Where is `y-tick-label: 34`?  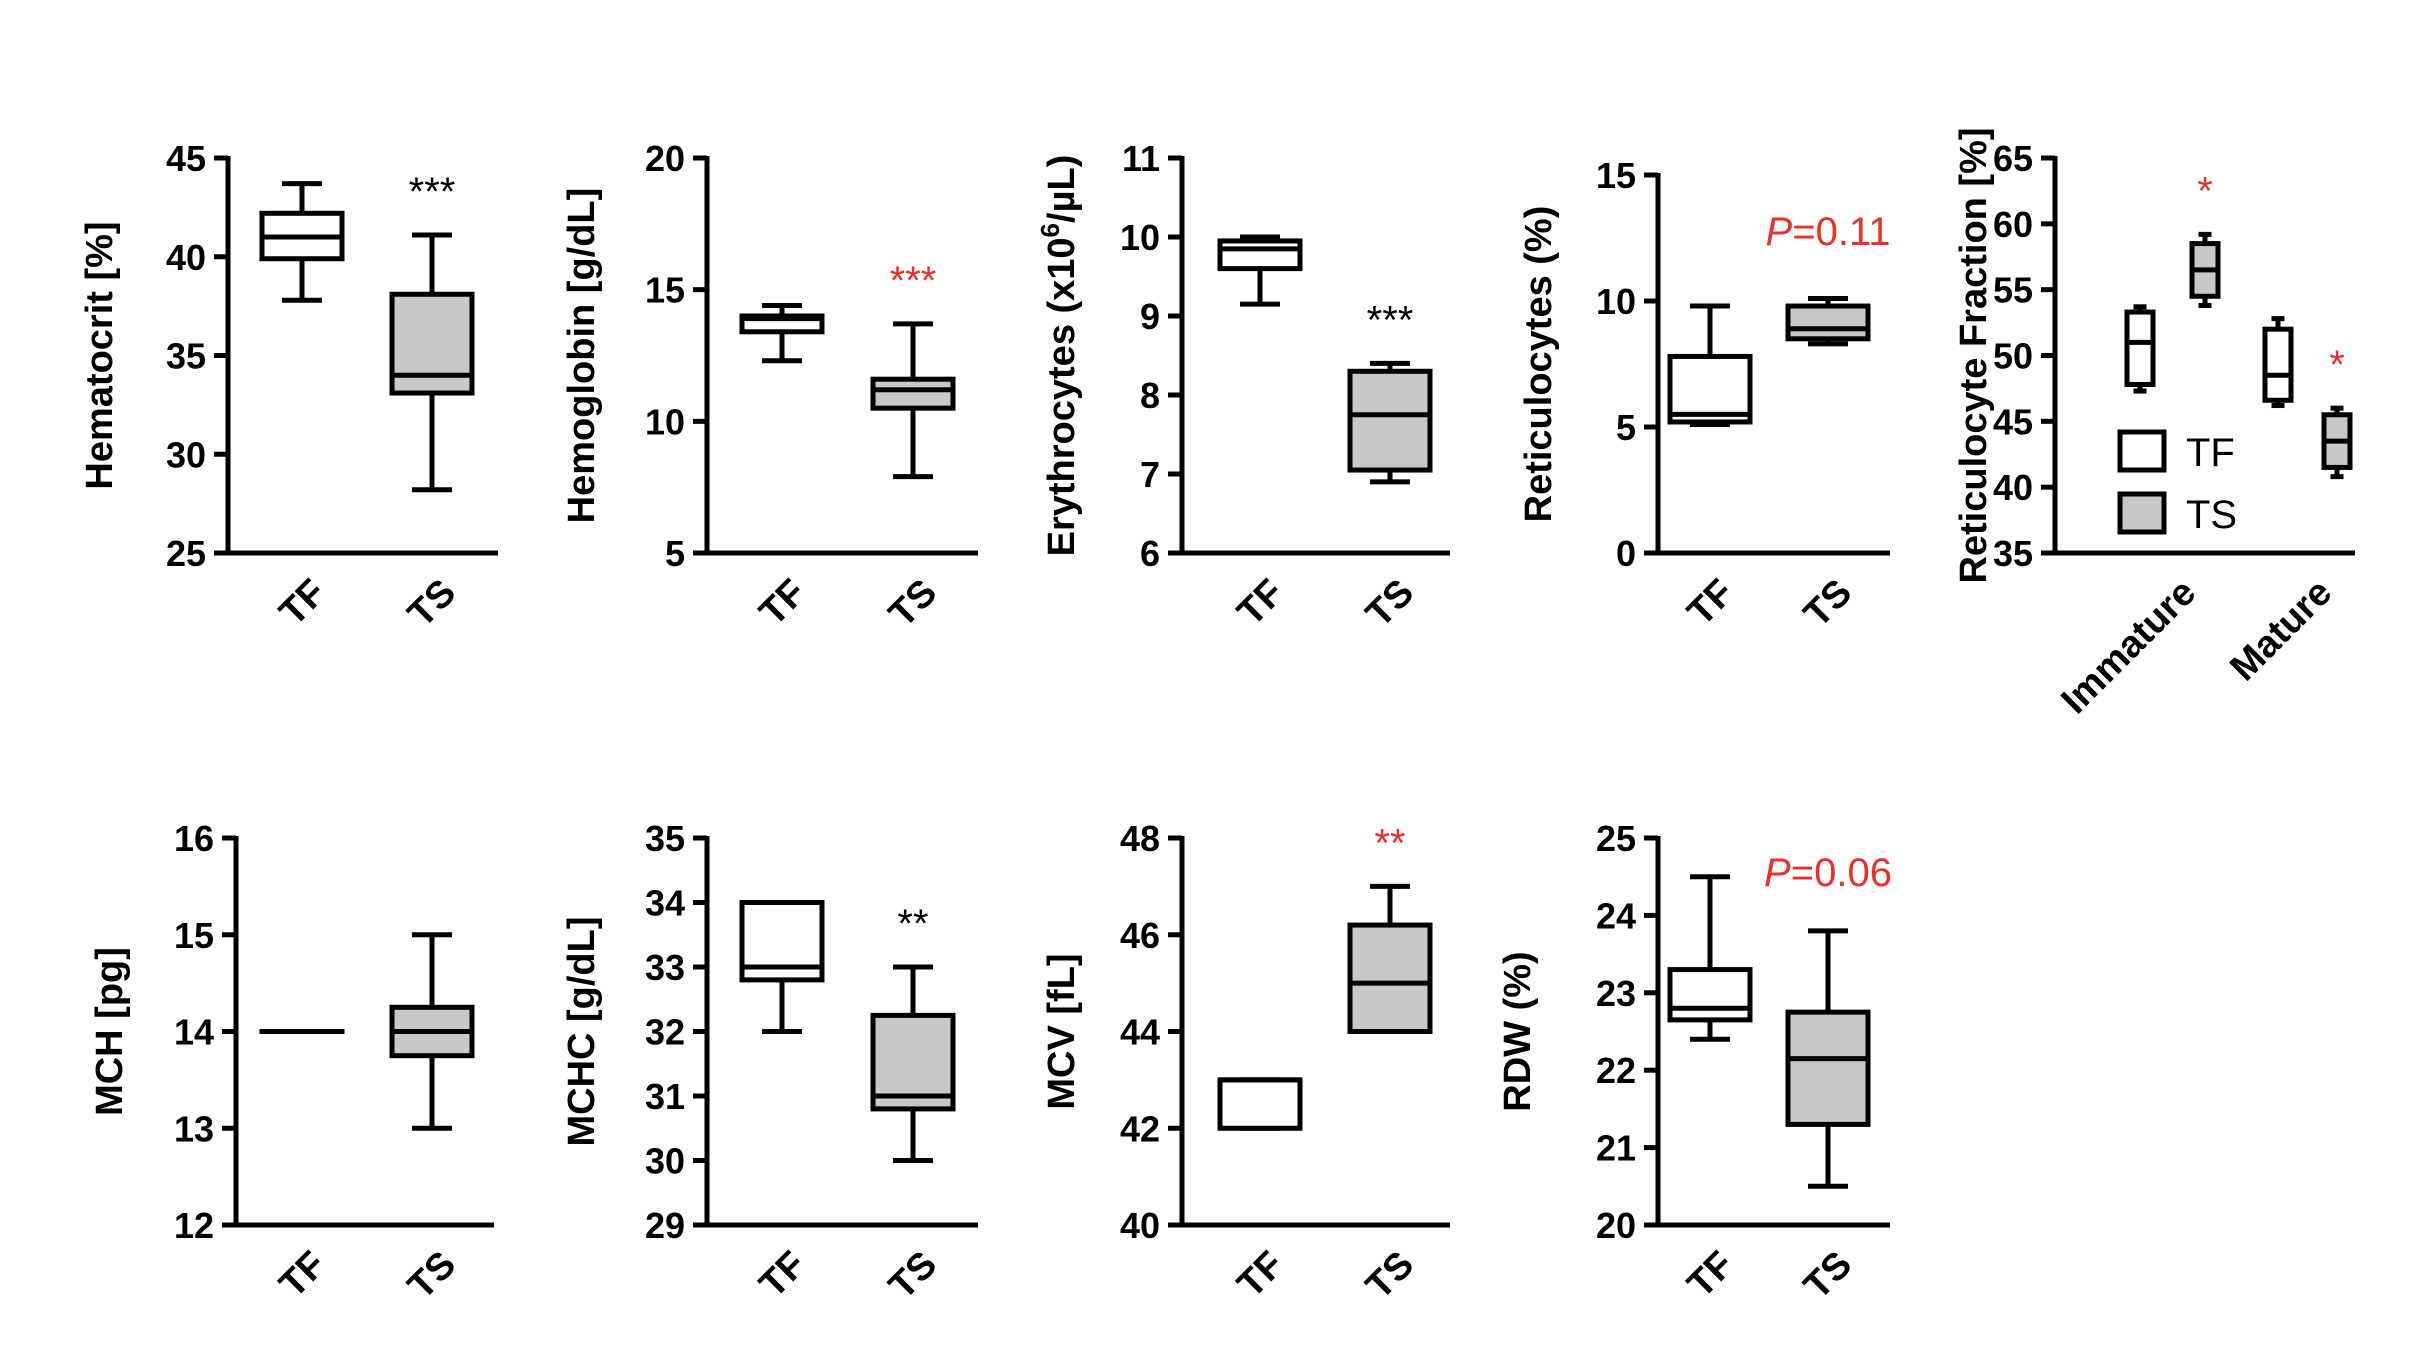 y-tick-label: 34 is located at coordinates (665, 903).